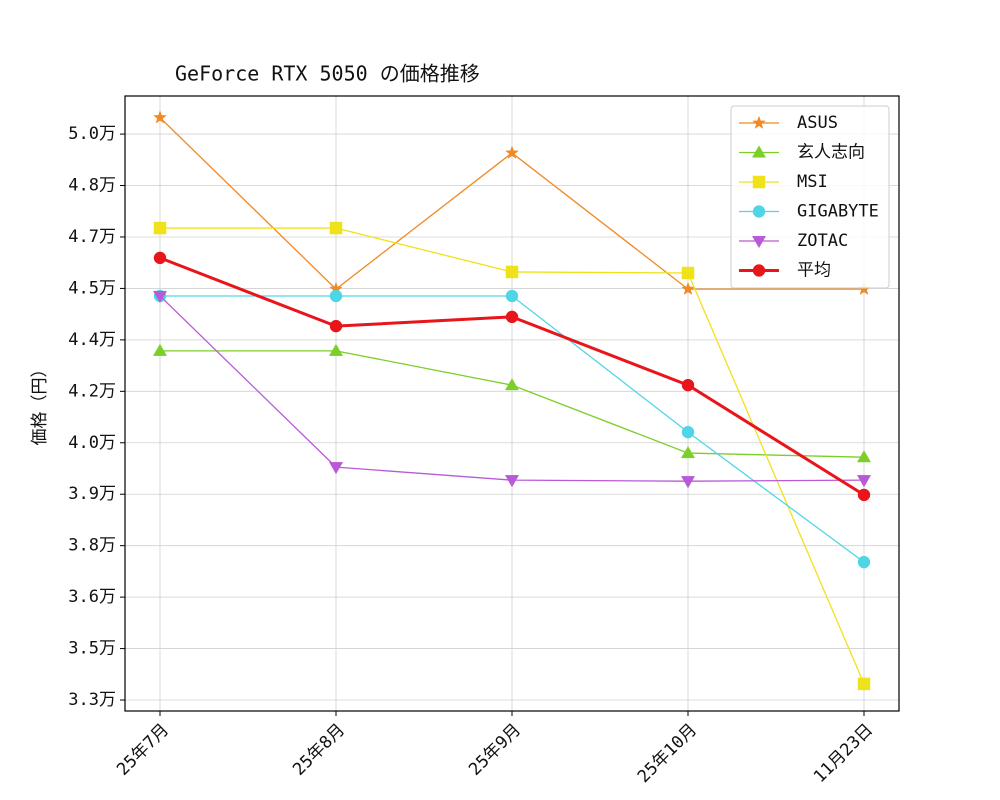 The width and height of the screenshot is (1000, 800). Describe the element at coordinates (667, 753) in the screenshot. I see `x-tick-label: 25年10月` at that location.